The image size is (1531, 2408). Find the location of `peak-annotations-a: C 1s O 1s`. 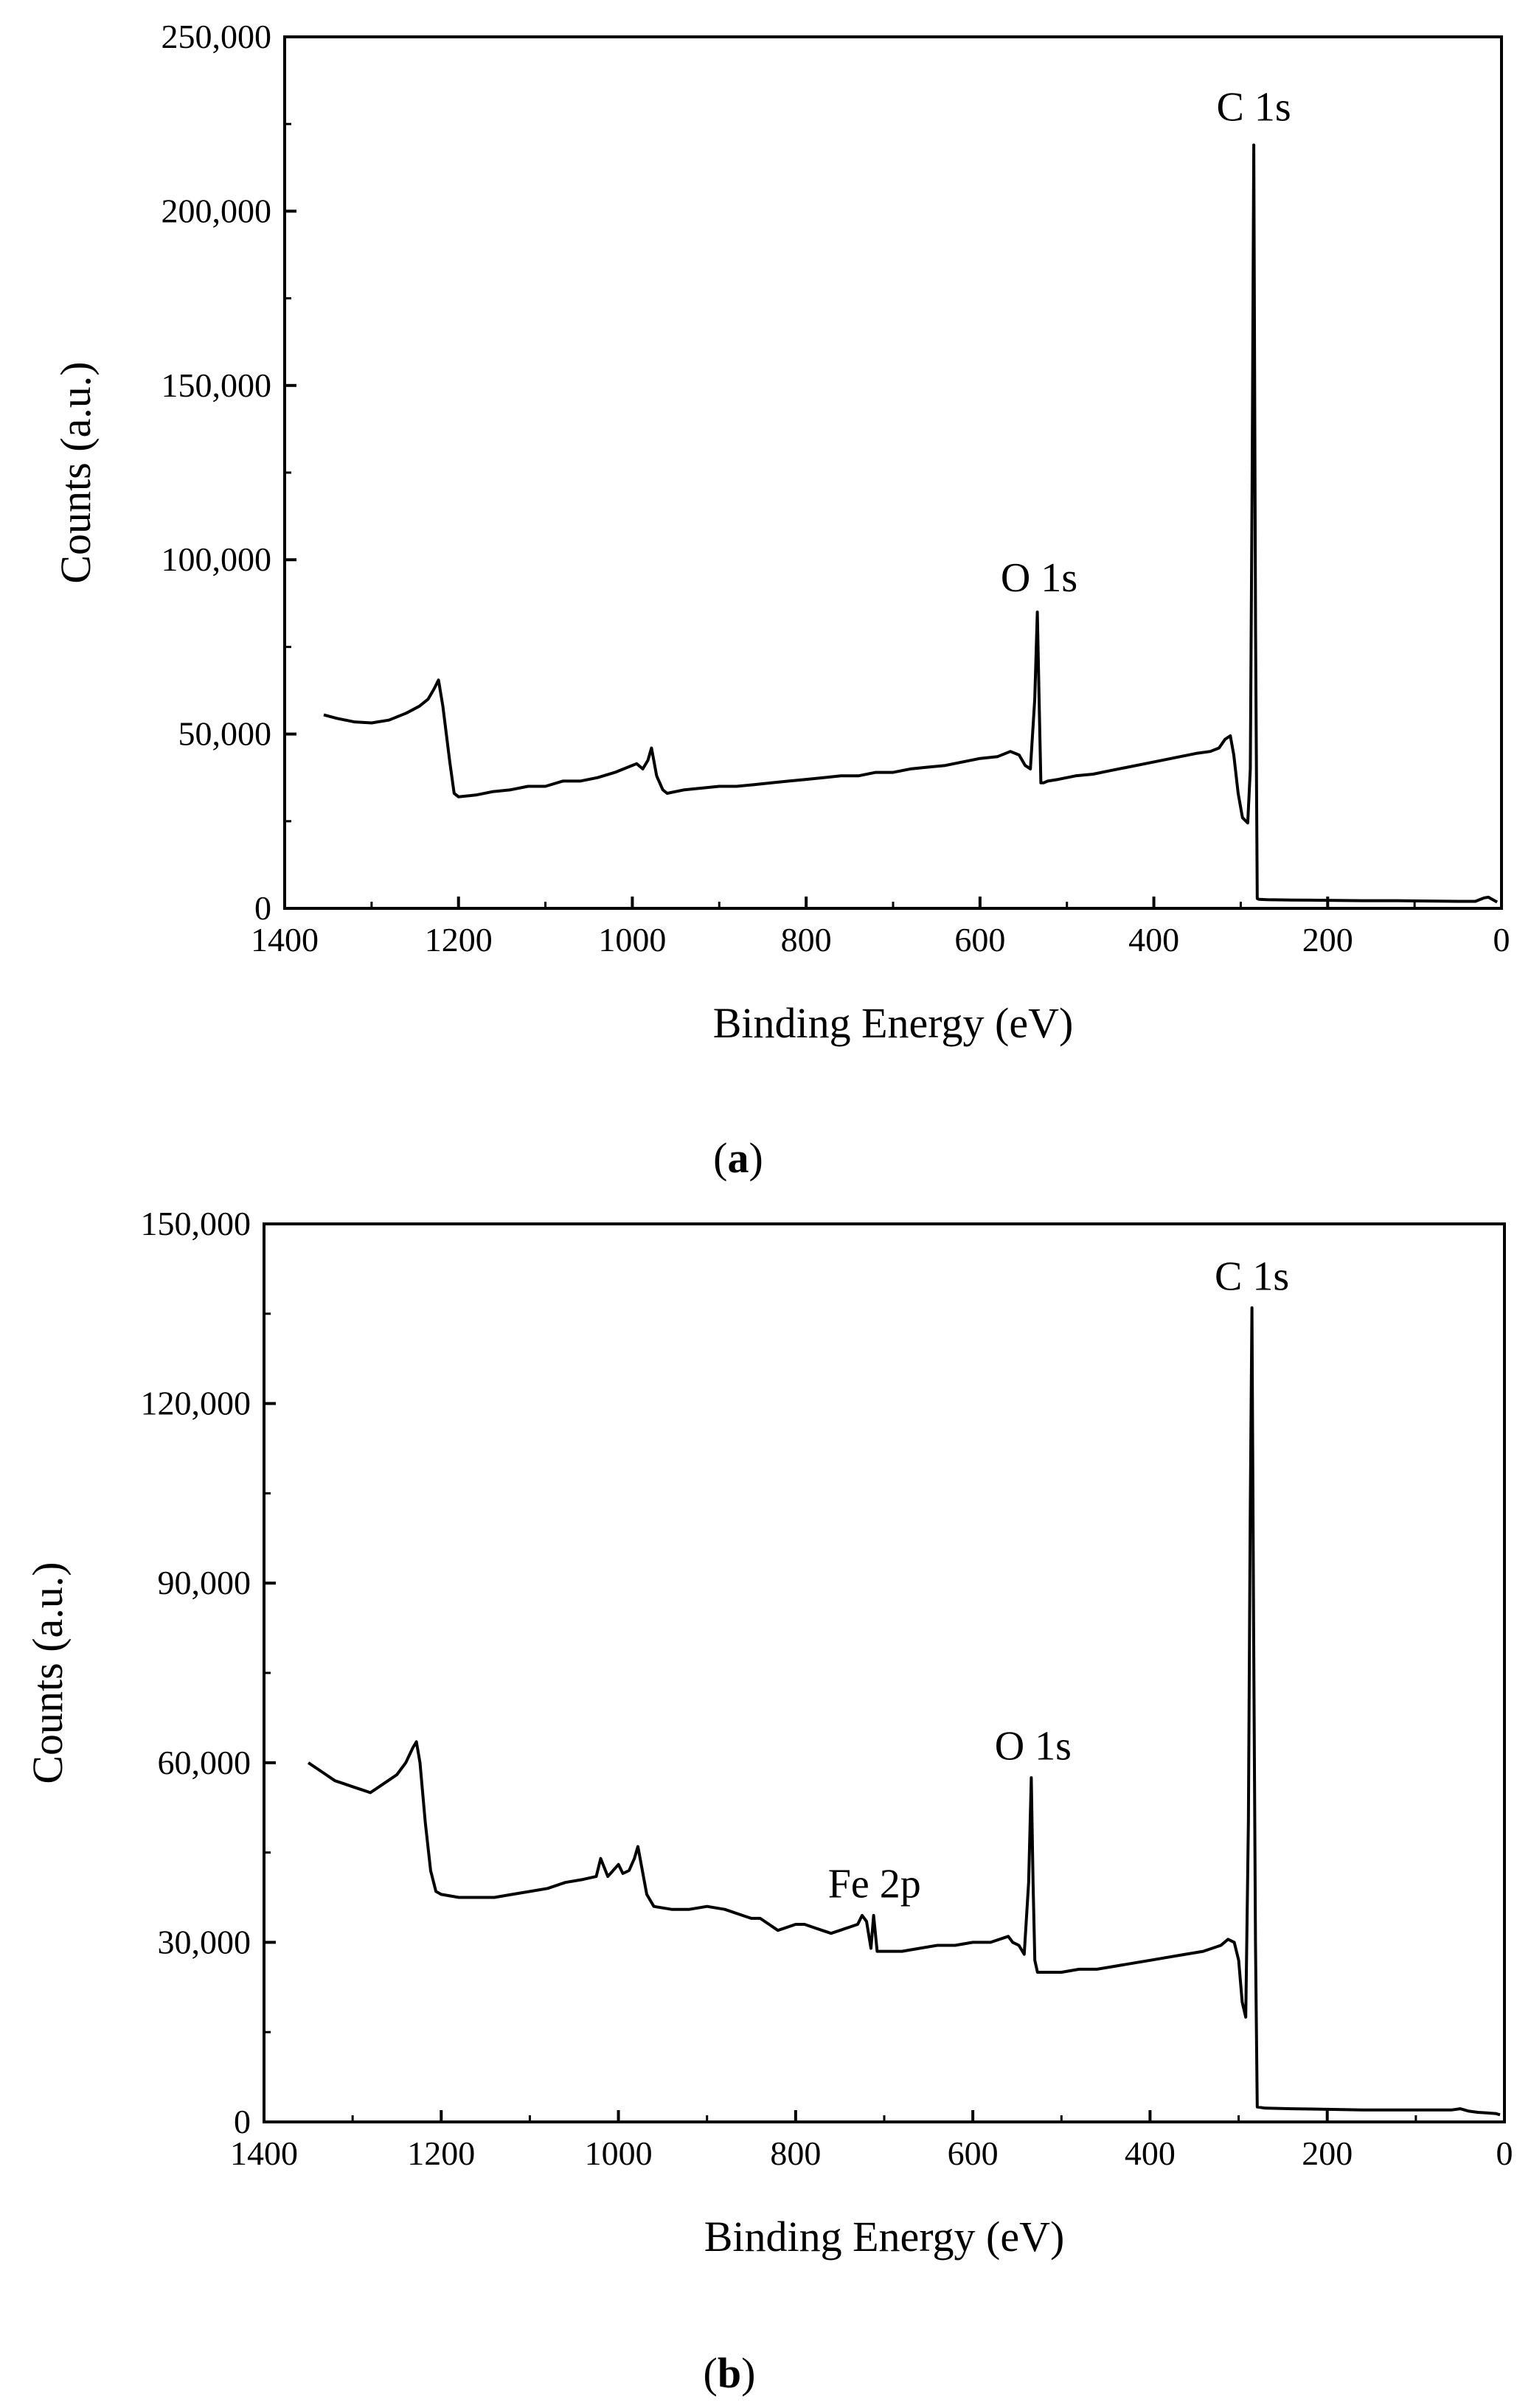

peak-annotations-a: C 1s O 1s is located at coordinates (1146, 342).